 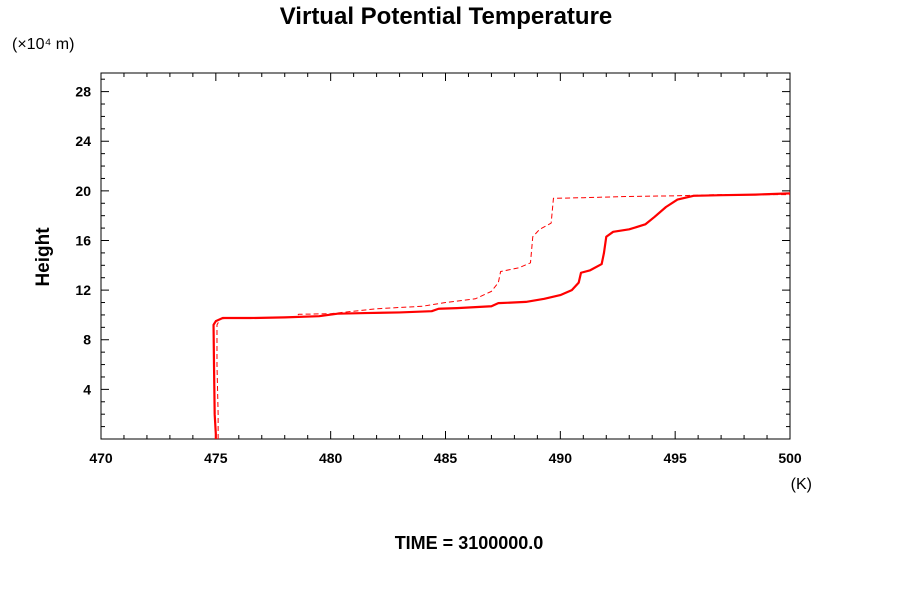 What do you see at coordinates (446, 458) in the screenshot?
I see `x-tick-label: 485` at bounding box center [446, 458].